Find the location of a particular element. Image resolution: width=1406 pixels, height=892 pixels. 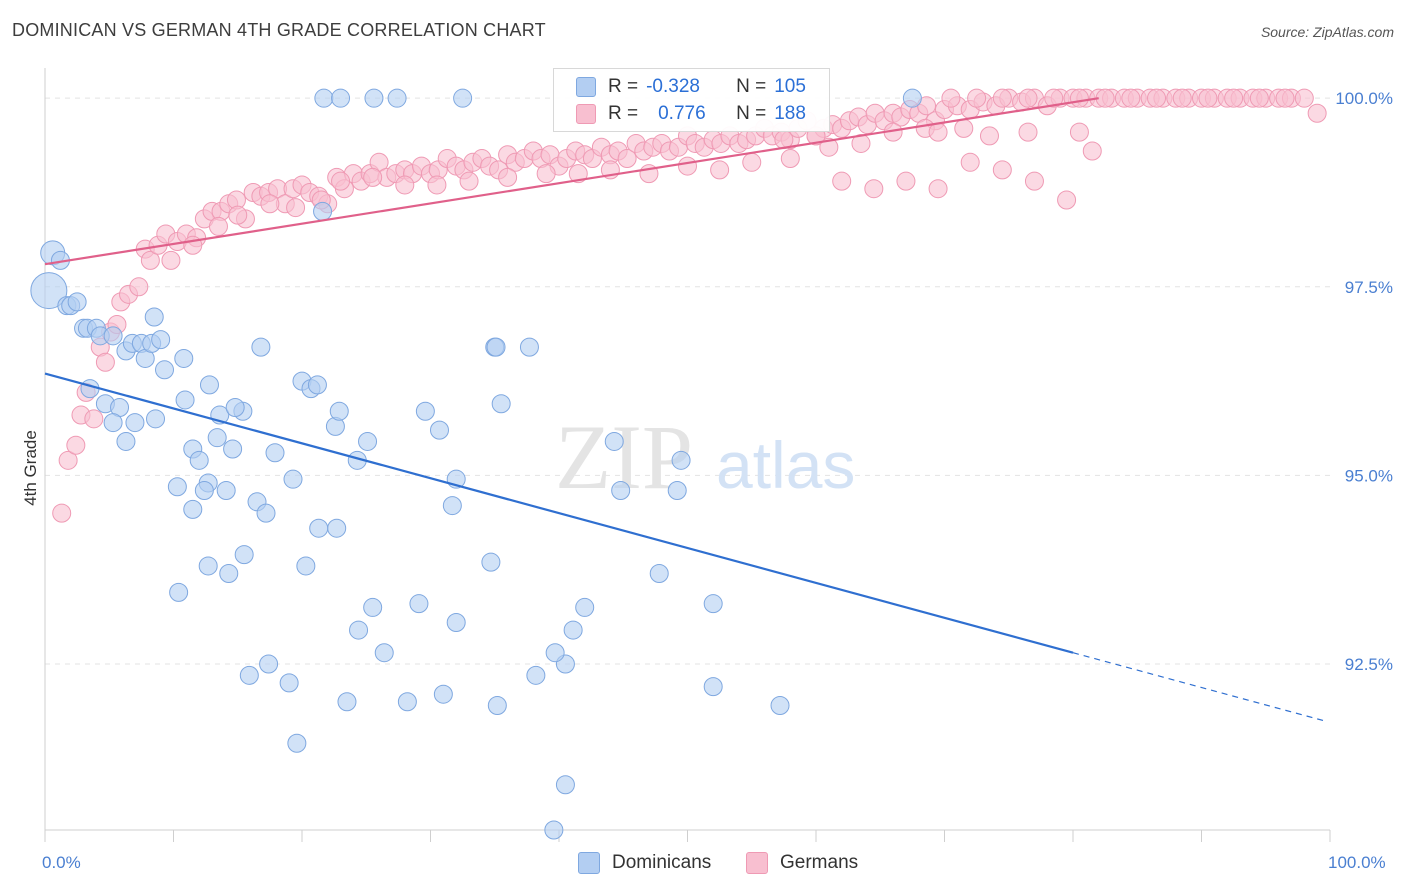

source-label: Source: ZipAtlas.com is located at coordinates (1327, 32).